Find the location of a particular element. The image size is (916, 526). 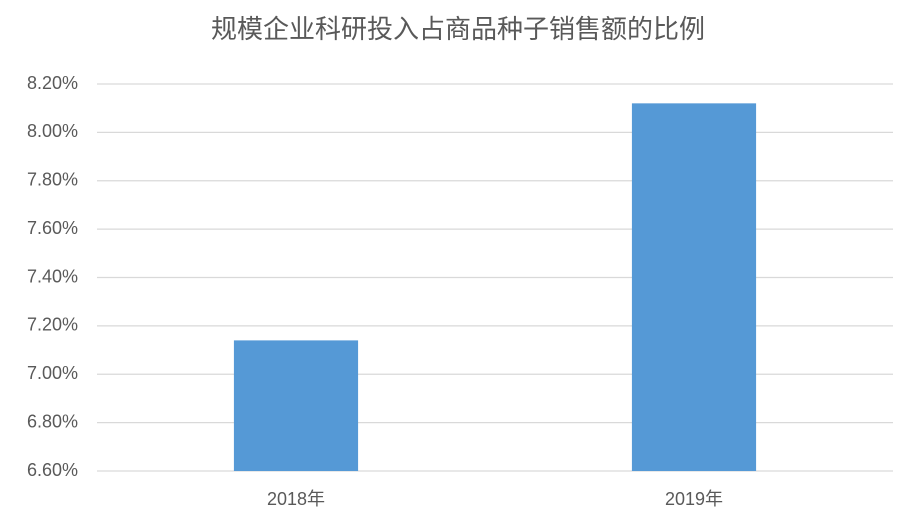

x-tick-label: 2019年 is located at coordinates (694, 499).